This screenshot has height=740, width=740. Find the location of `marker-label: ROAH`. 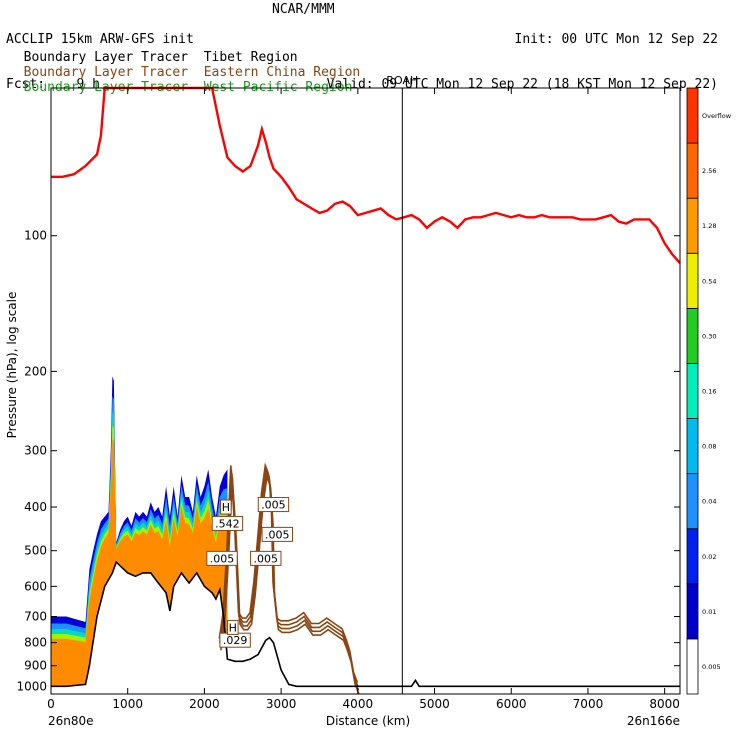

marker-label: ROAH is located at coordinates (402, 80).